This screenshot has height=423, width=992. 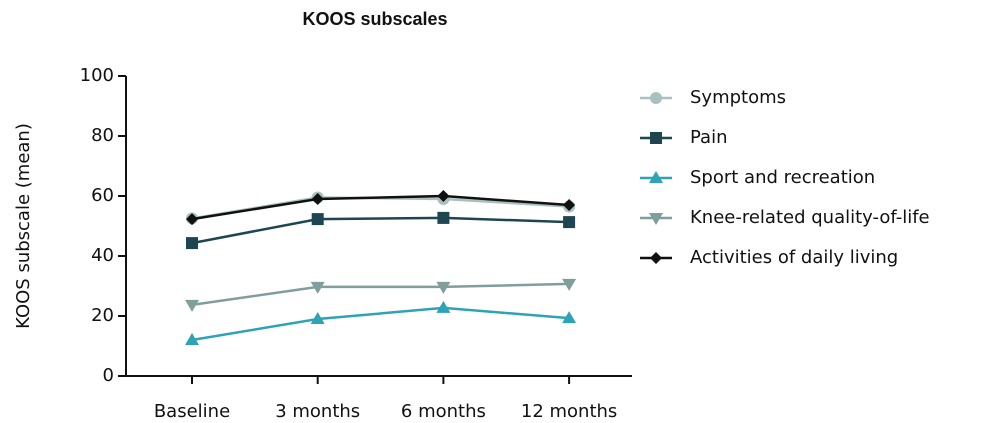 What do you see at coordinates (23, 226) in the screenshot?
I see `y-axis-label: KOOS subscale (mean)` at bounding box center [23, 226].